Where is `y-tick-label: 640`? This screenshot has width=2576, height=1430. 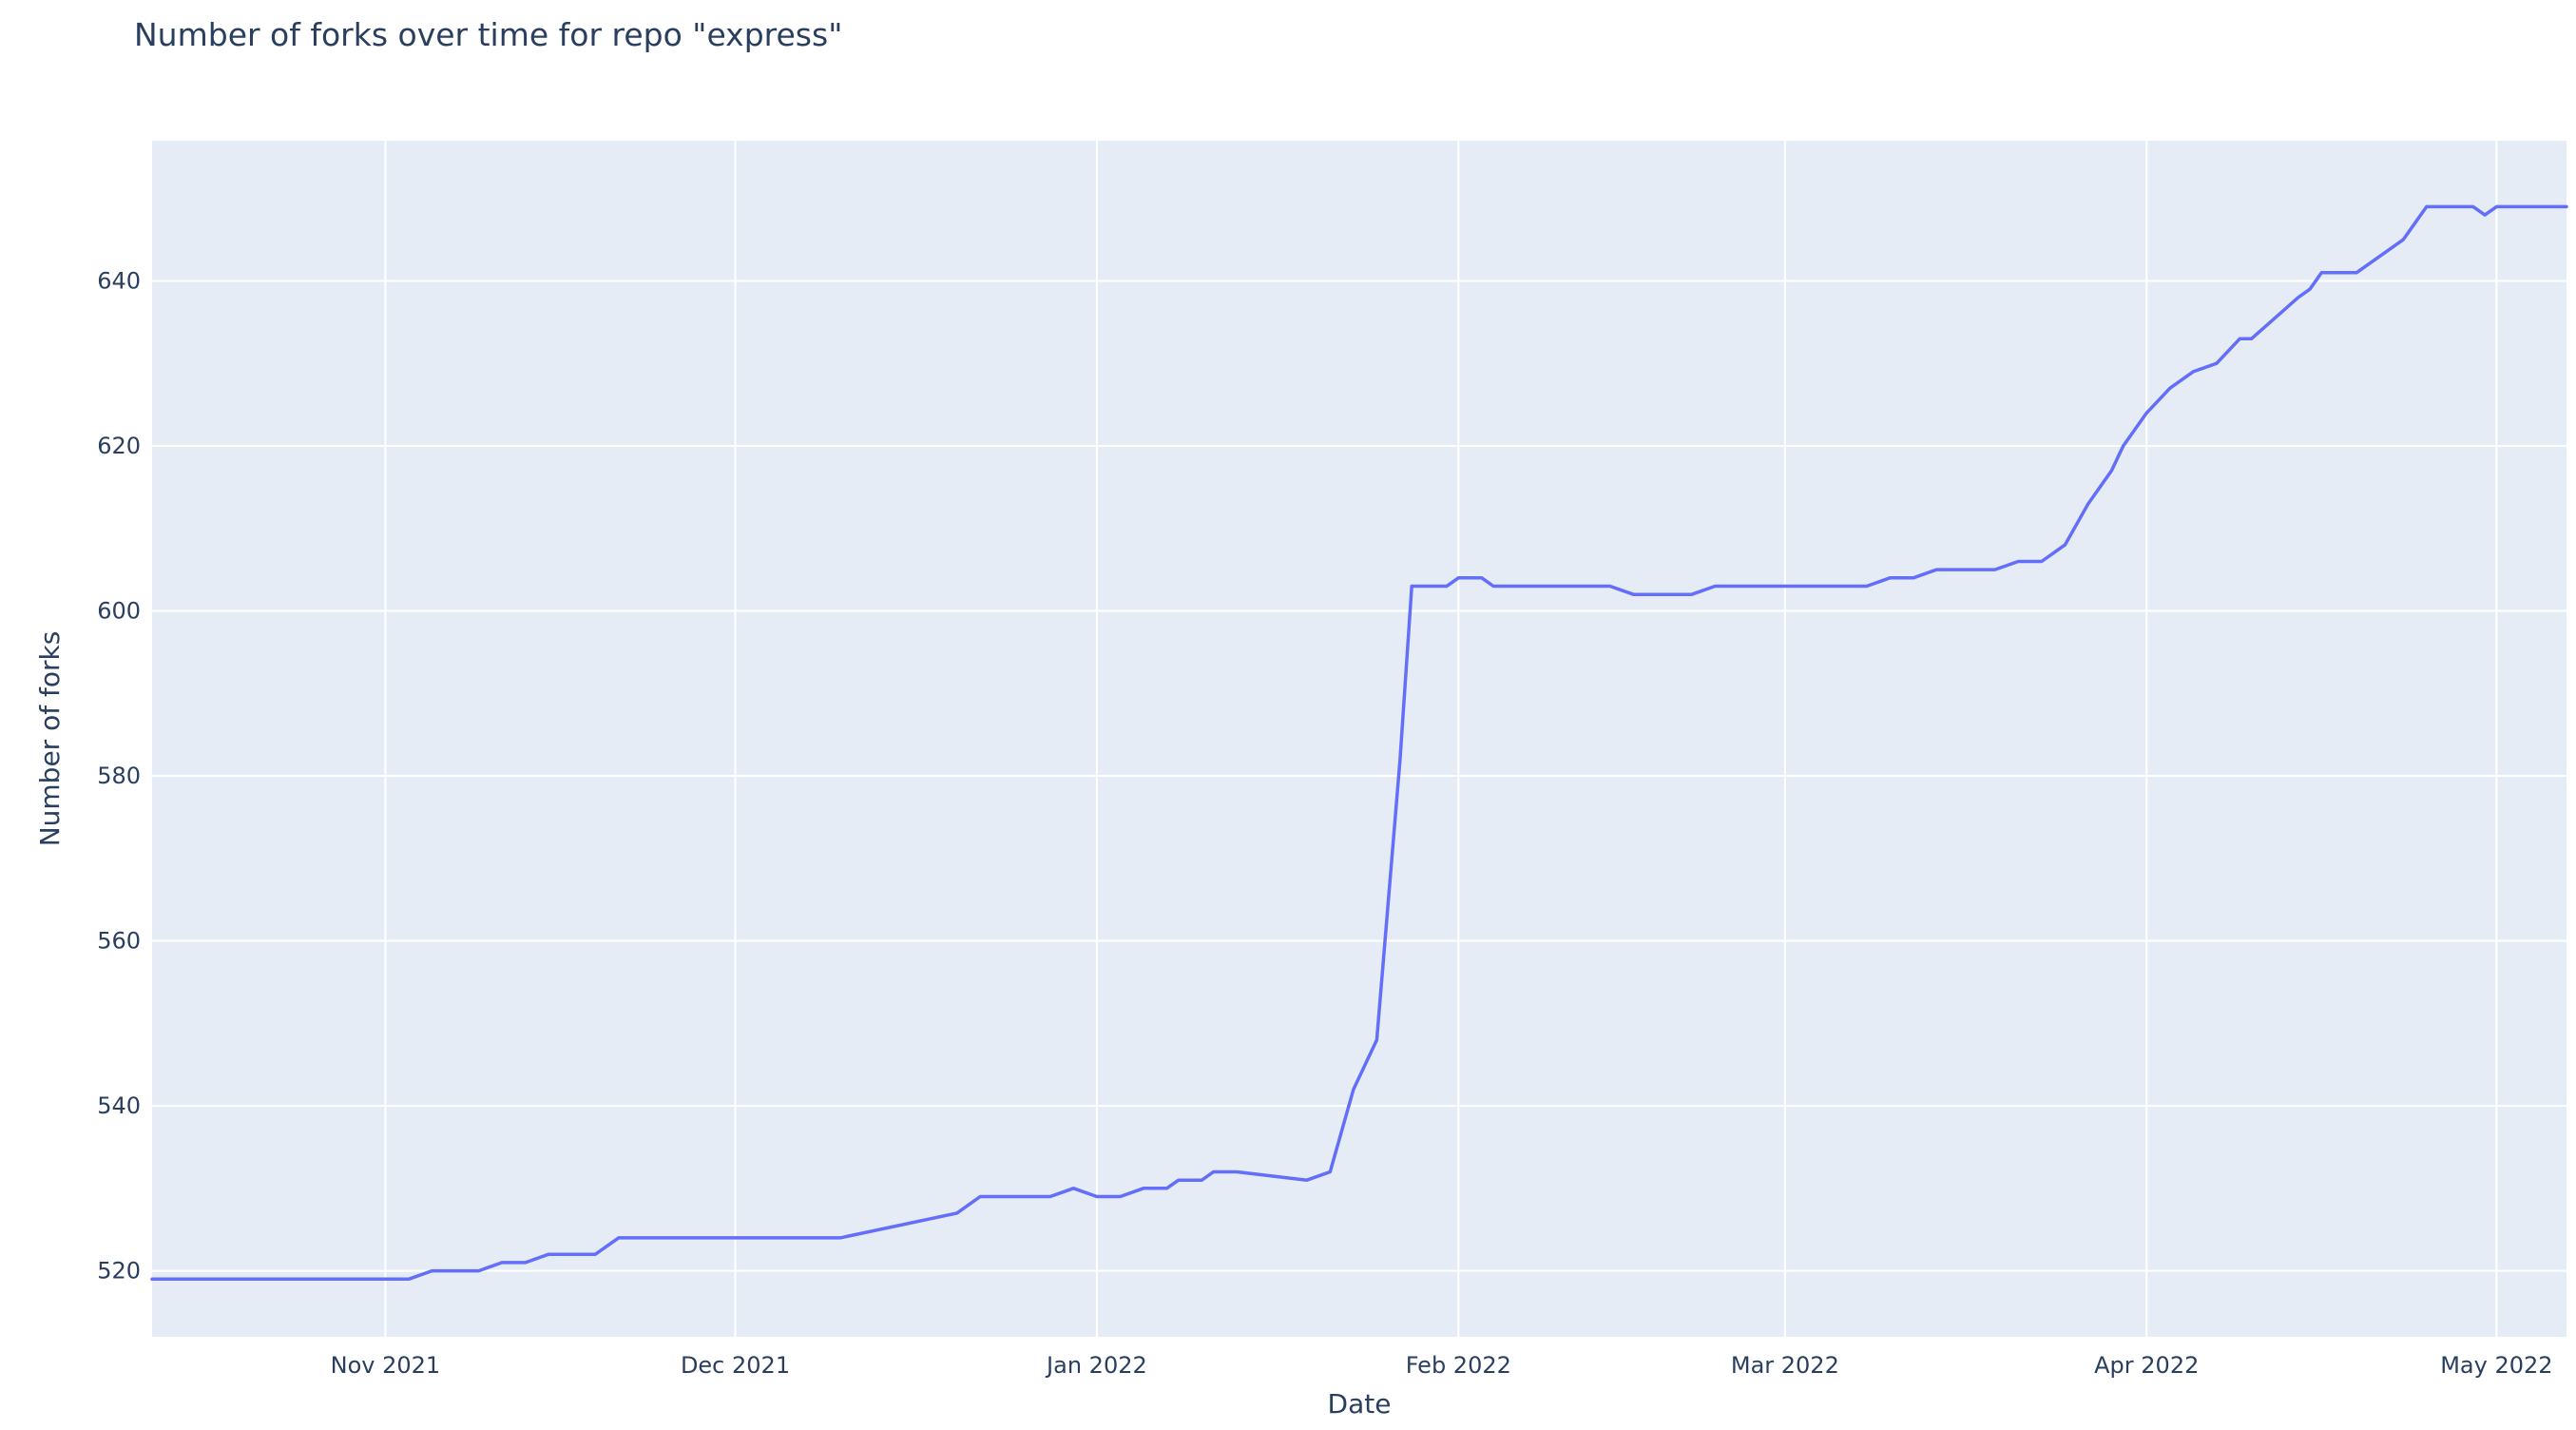 y-tick-label: 640 is located at coordinates (119, 280).